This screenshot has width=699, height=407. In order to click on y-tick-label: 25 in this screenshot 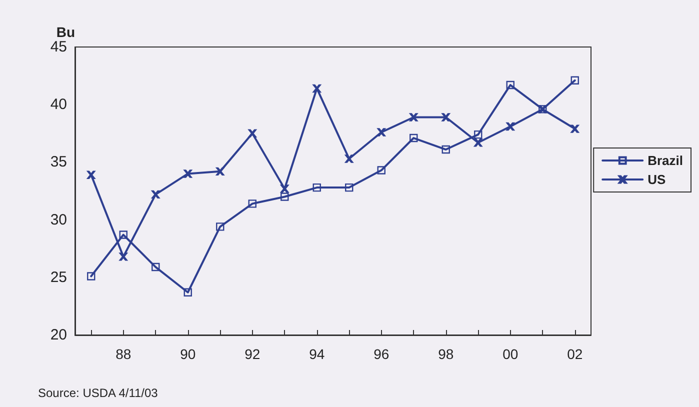, I will do `click(58, 277)`.